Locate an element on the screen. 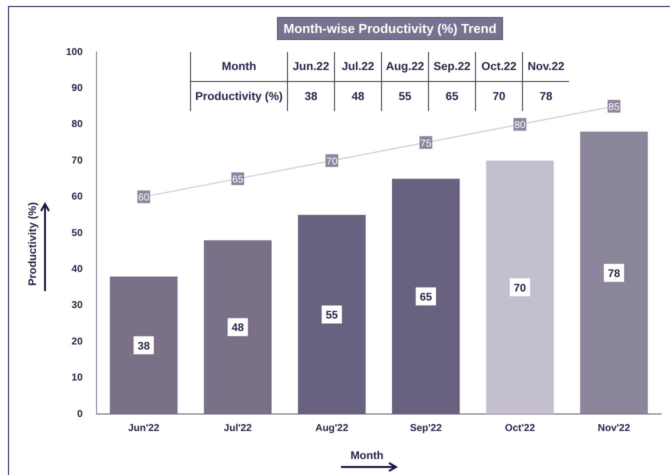 The width and height of the screenshot is (670, 475). data-label: 38 is located at coordinates (144, 346).